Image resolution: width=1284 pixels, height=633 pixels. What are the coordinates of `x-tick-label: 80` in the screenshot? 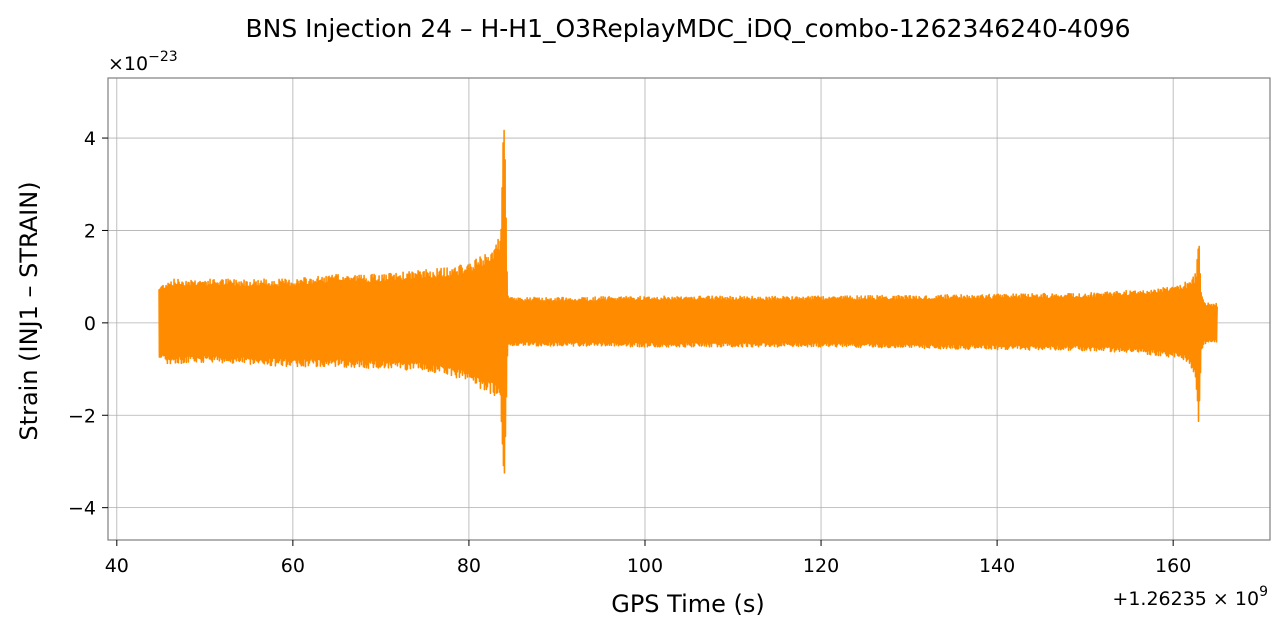 It's located at (469, 566).